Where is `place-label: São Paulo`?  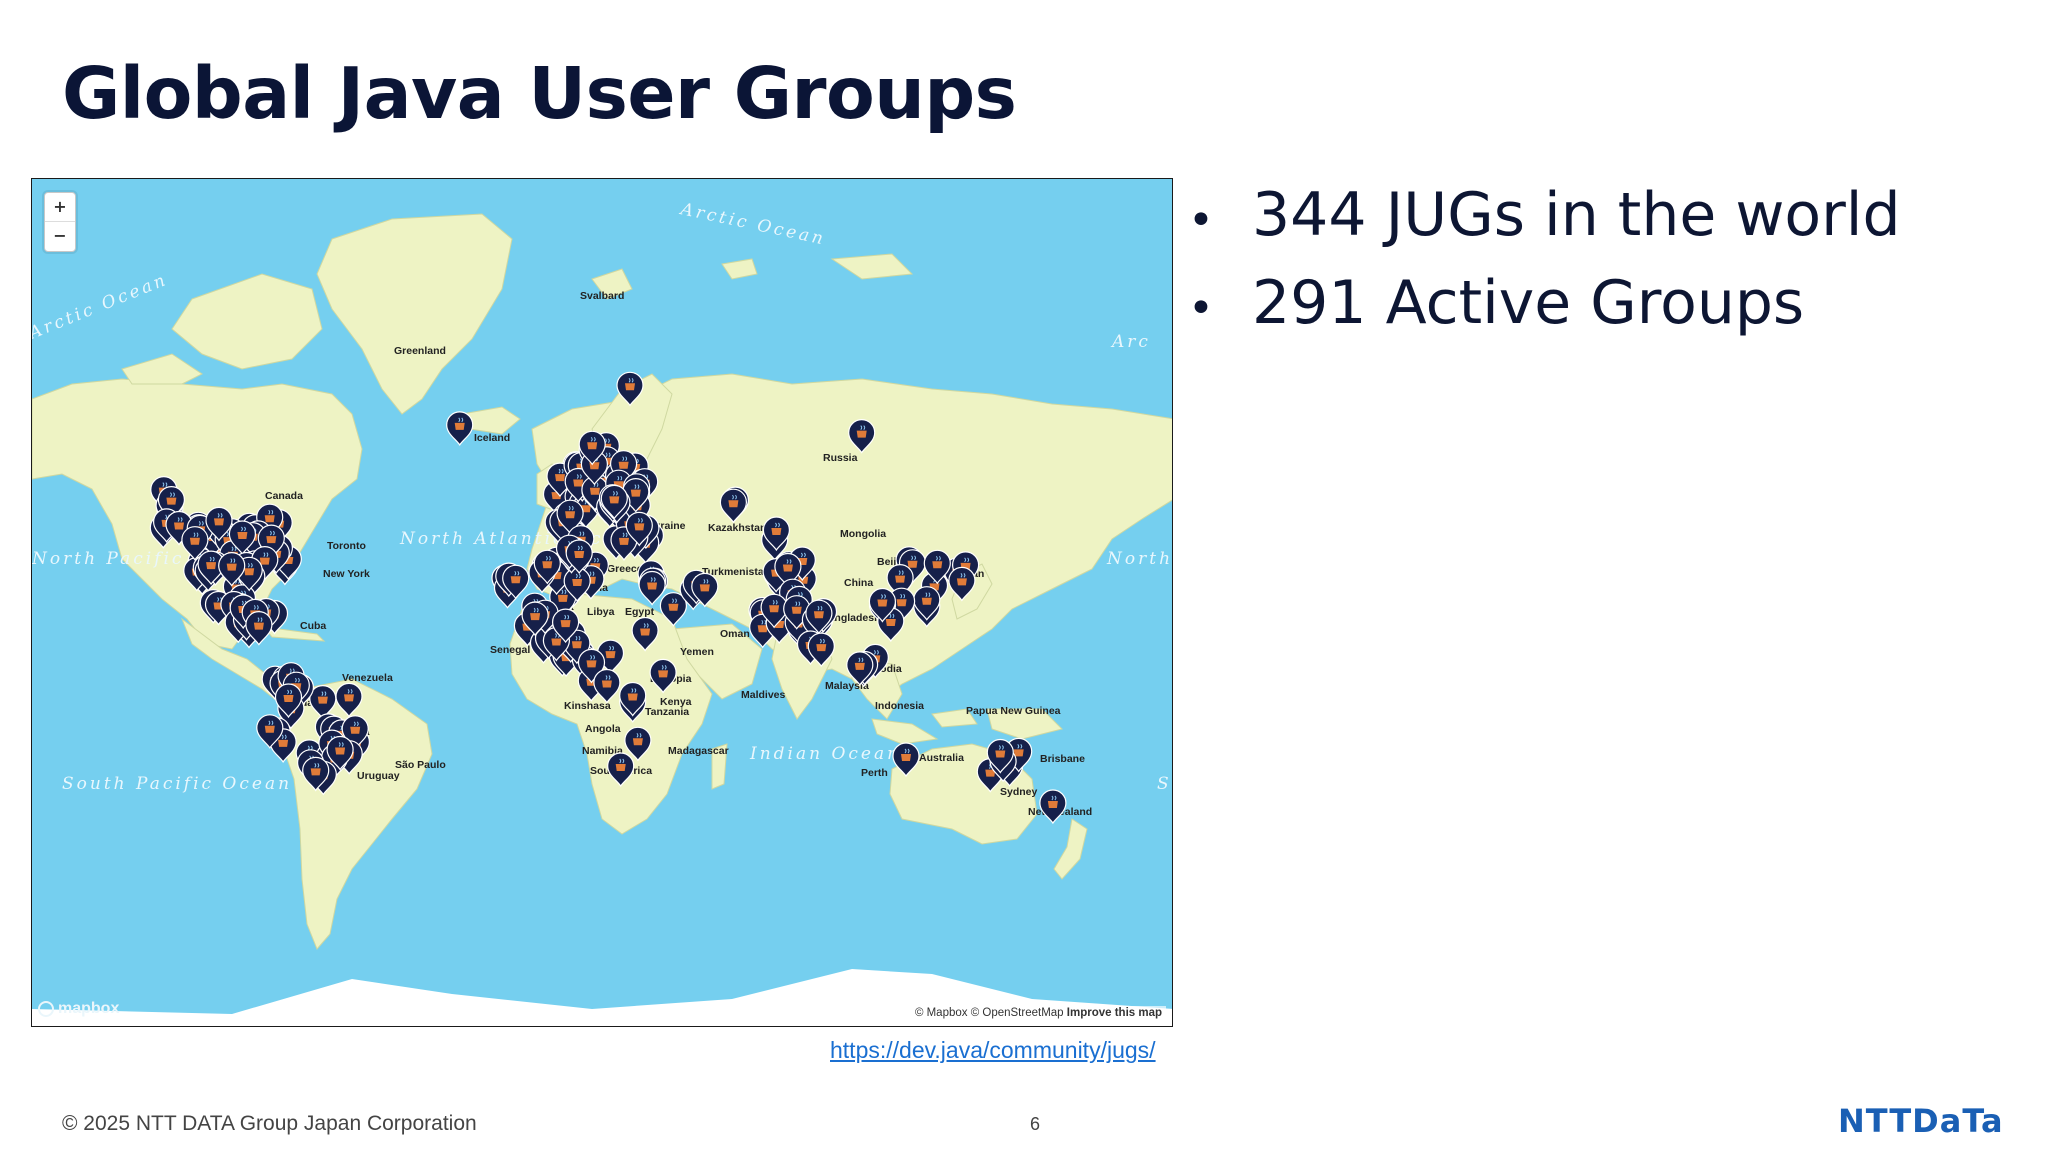 place-label: São Paulo is located at coordinates (420, 765).